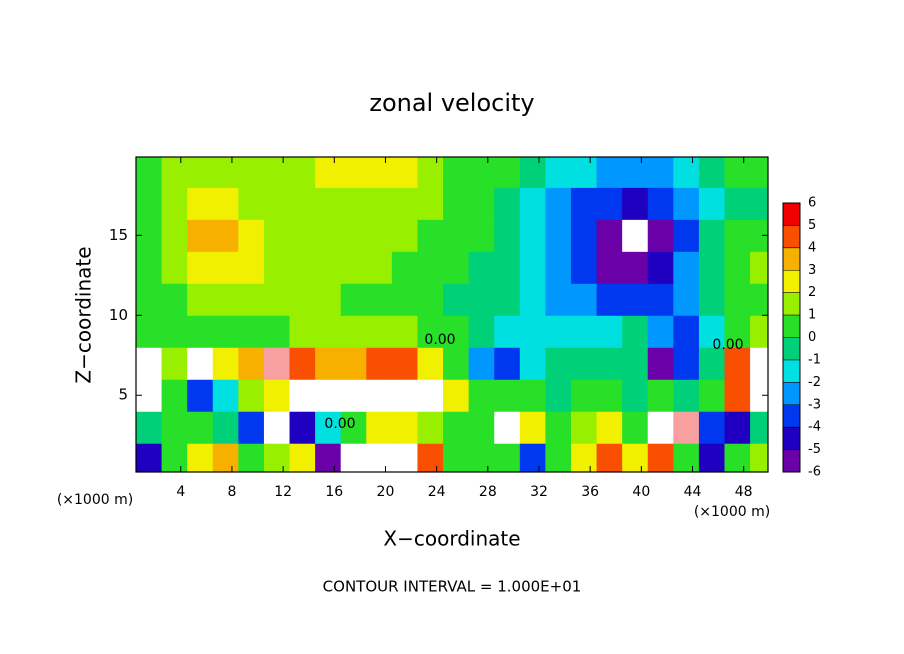  Describe the element at coordinates (791, 348) in the screenshot. I see `colorbar-band` at that location.